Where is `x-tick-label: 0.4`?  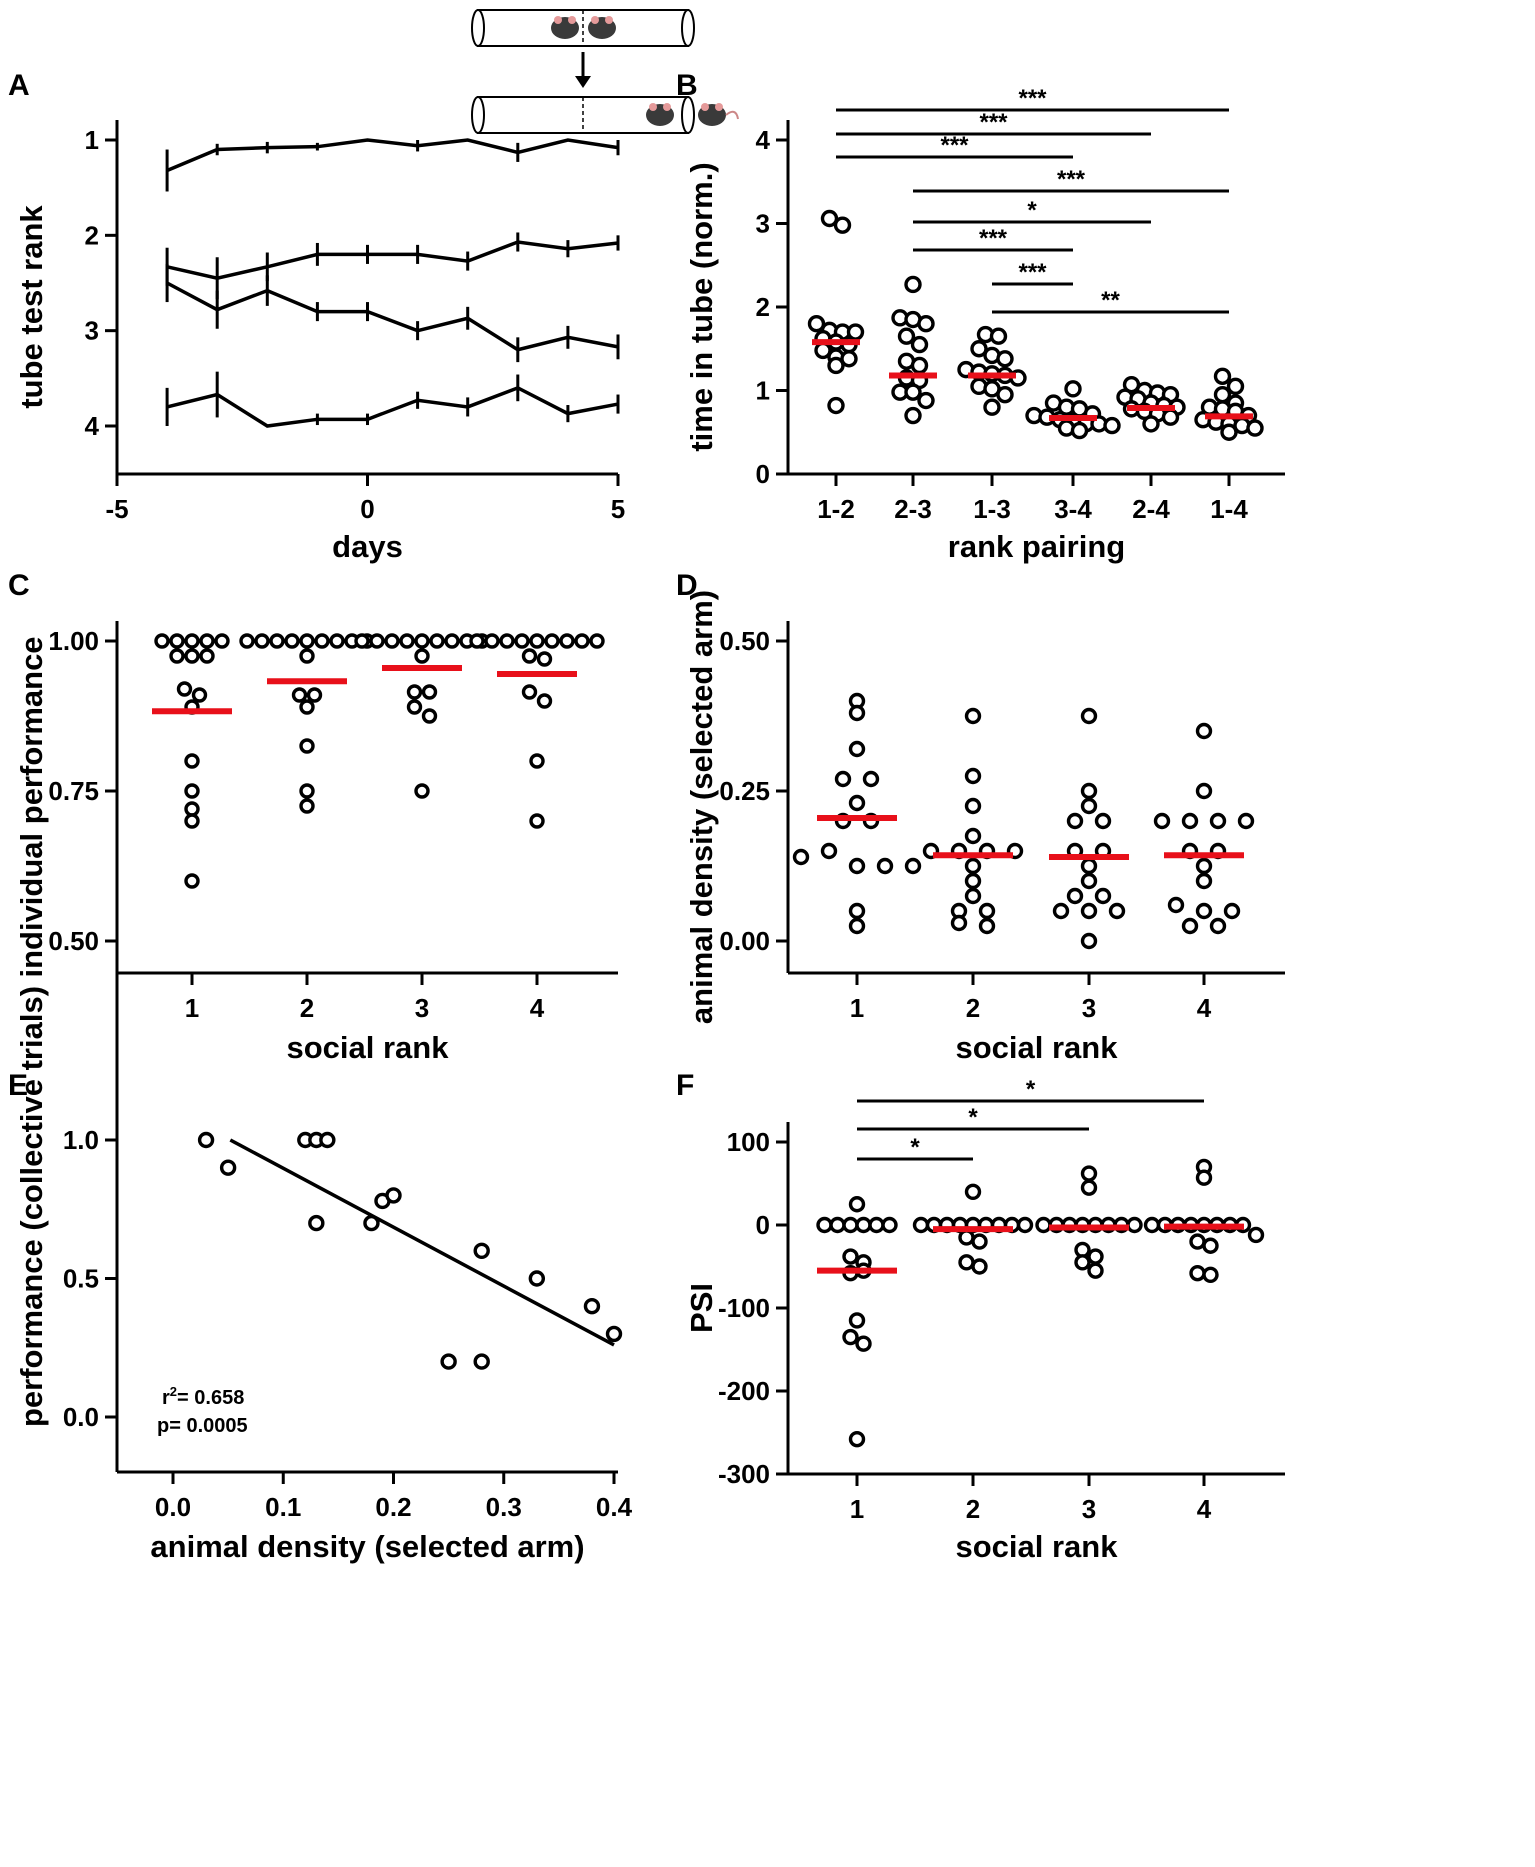
x-tick-label: 0.4 is located at coordinates (614, 1507).